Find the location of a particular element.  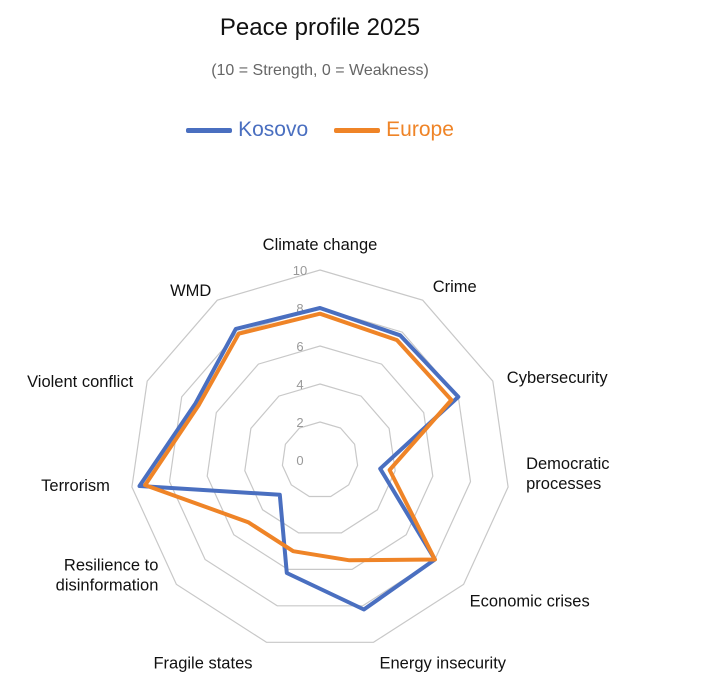

tick-label-8: 8 is located at coordinates (299, 308).